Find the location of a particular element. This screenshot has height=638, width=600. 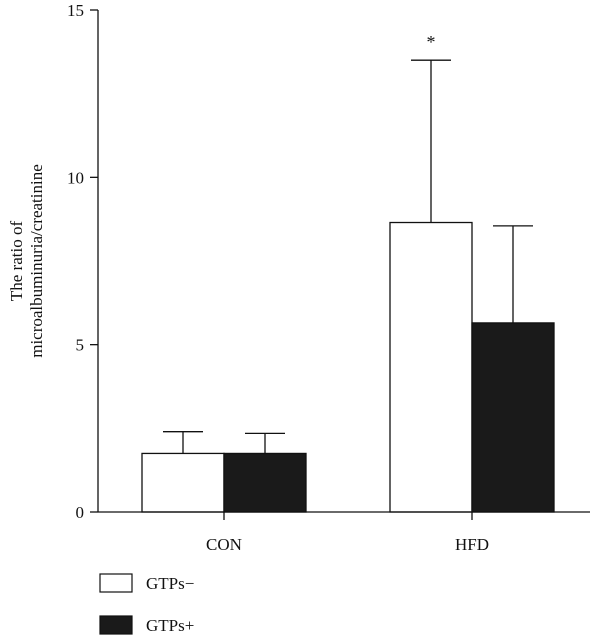

y-tick-label: 5 is located at coordinates (80, 345).